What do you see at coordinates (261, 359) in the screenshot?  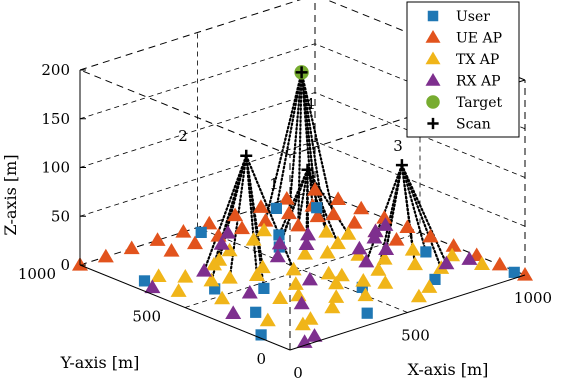 I see `y-tick-label: 0` at bounding box center [261, 359].